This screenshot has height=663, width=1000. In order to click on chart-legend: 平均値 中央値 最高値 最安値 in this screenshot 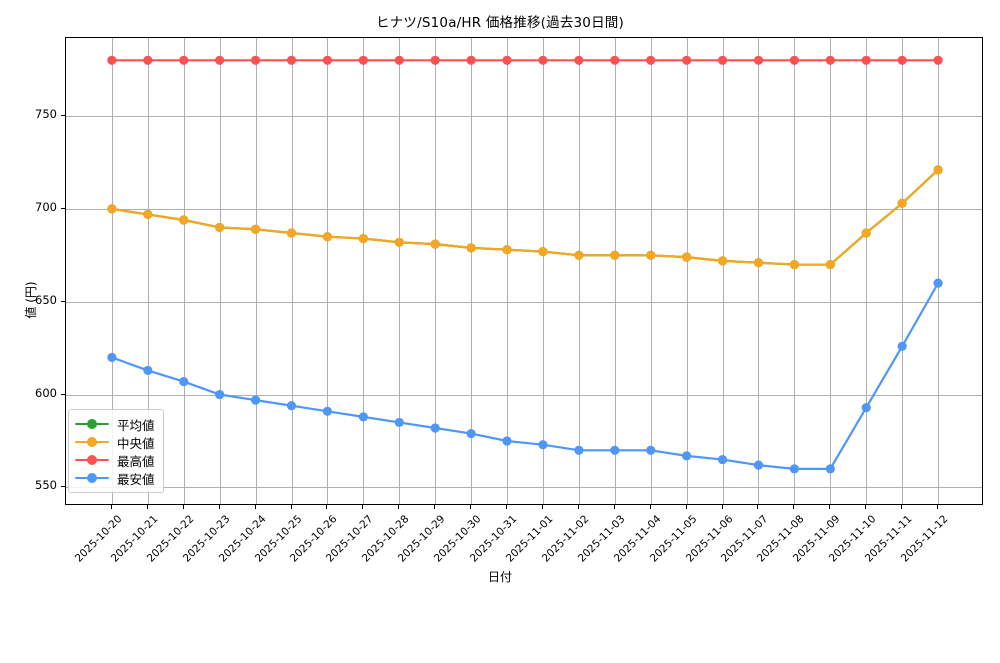, I will do `click(116, 451)`.